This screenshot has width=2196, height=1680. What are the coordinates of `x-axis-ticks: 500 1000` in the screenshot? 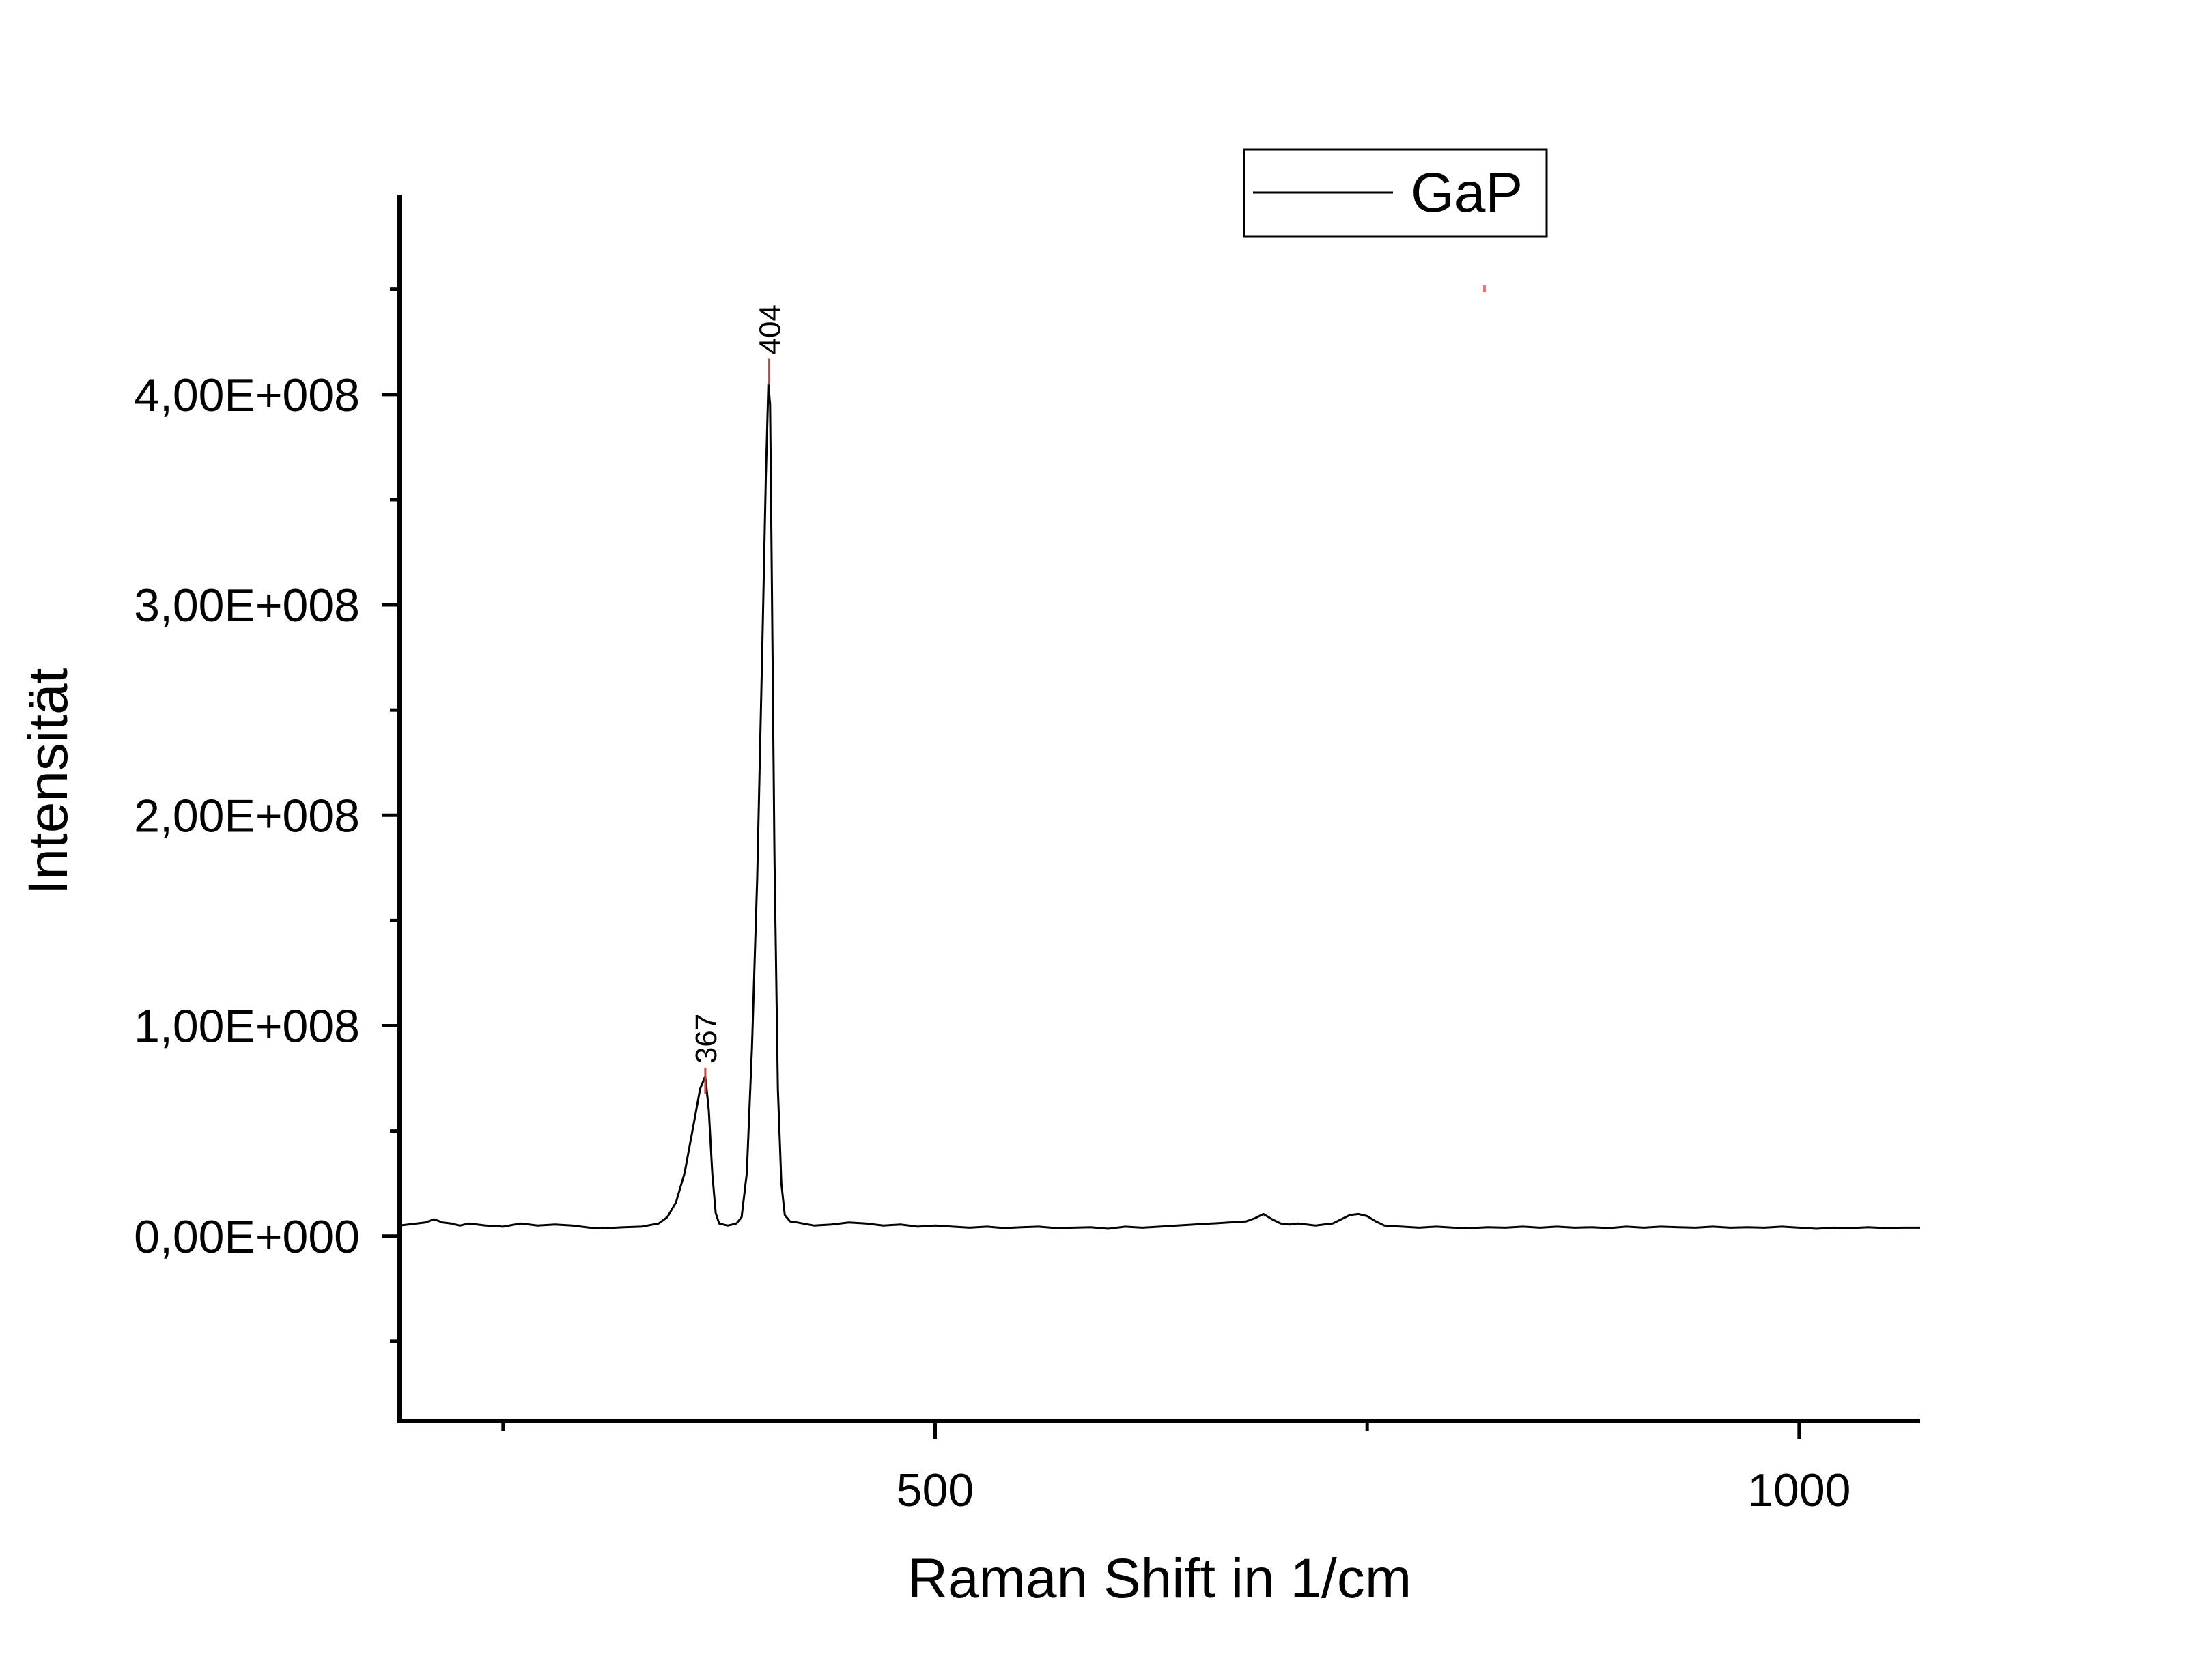 It's located at (1374, 1468).